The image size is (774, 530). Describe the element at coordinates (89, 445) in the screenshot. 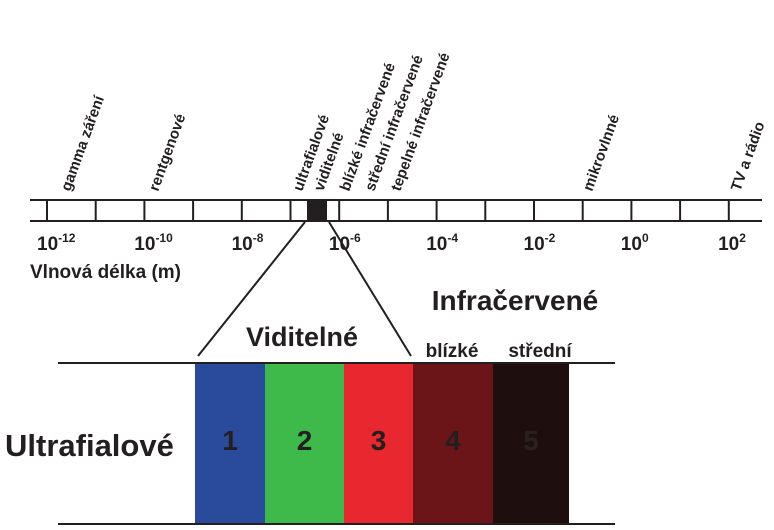

I see `ultraviolet-label: Ultrafialové` at that location.